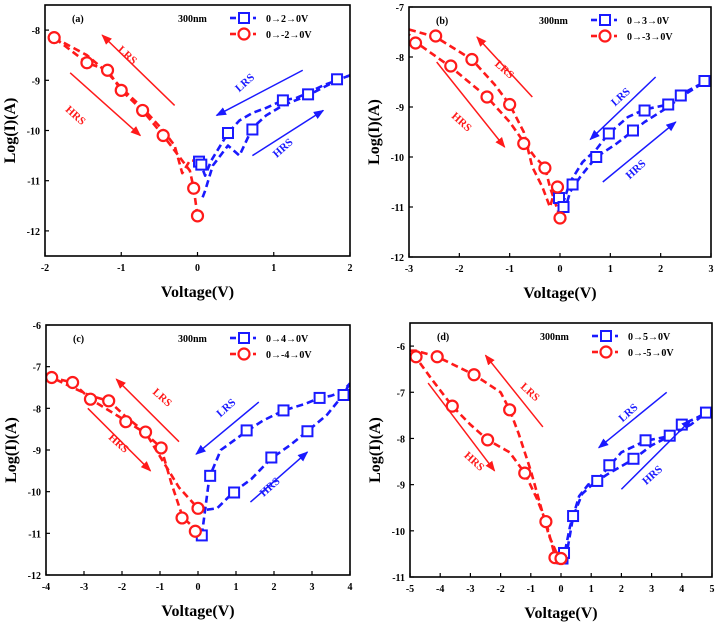 This screenshot has height=625, width=717. What do you see at coordinates (269, 338) in the screenshot?
I see `legend-entry-blue: 0→4→0V` at bounding box center [269, 338].